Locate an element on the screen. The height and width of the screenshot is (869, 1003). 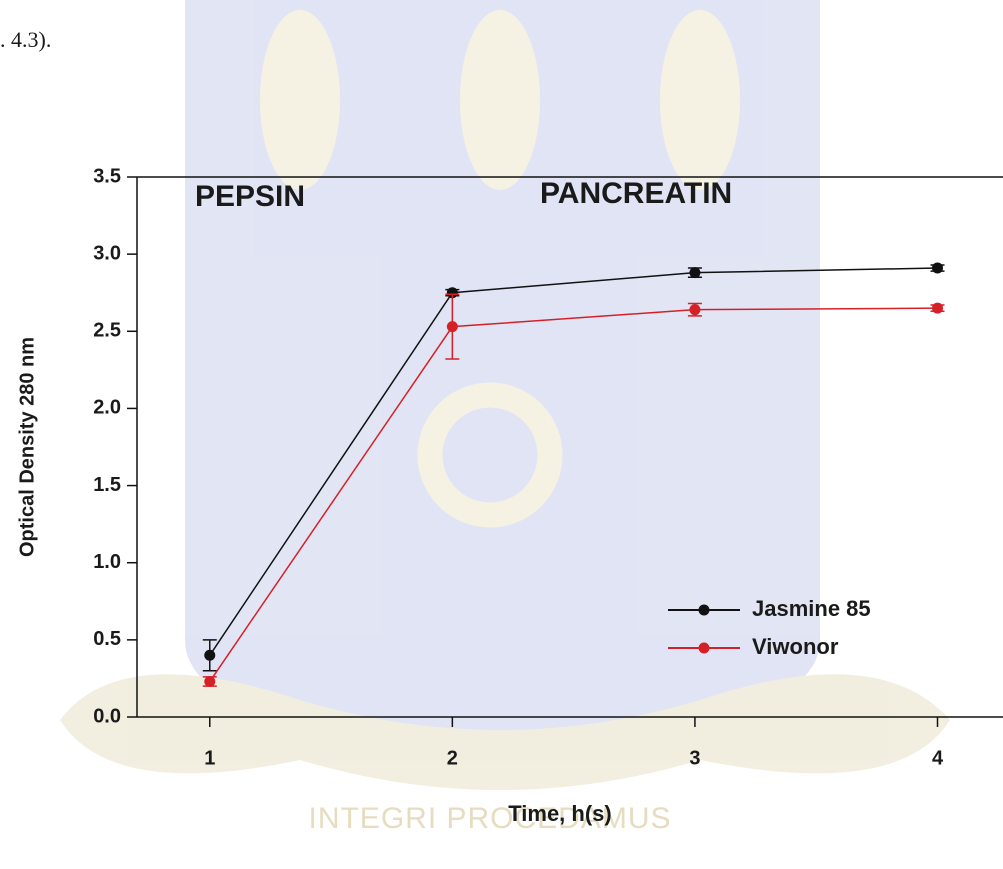
x-axis-label: Time, h(s) is located at coordinates (560, 813).